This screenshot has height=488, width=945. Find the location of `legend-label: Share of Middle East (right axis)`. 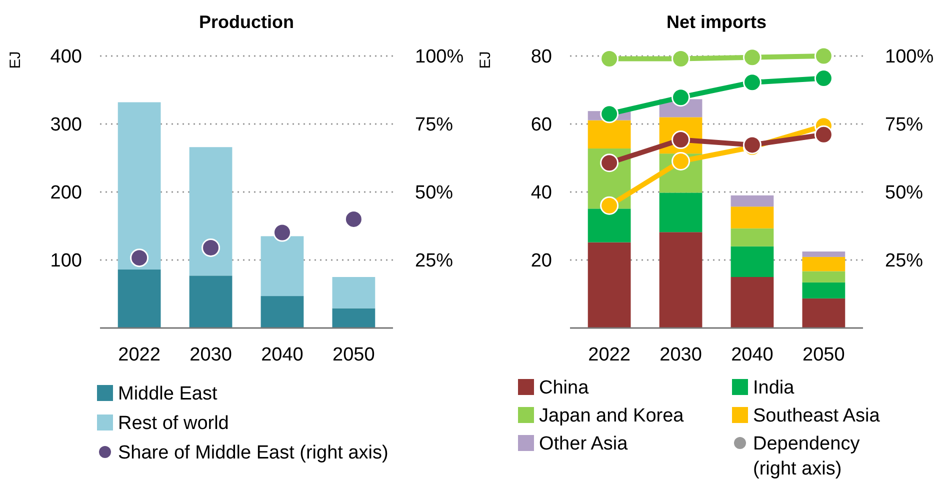

legend-label: Share of Middle East (right axis) is located at coordinates (253, 453).